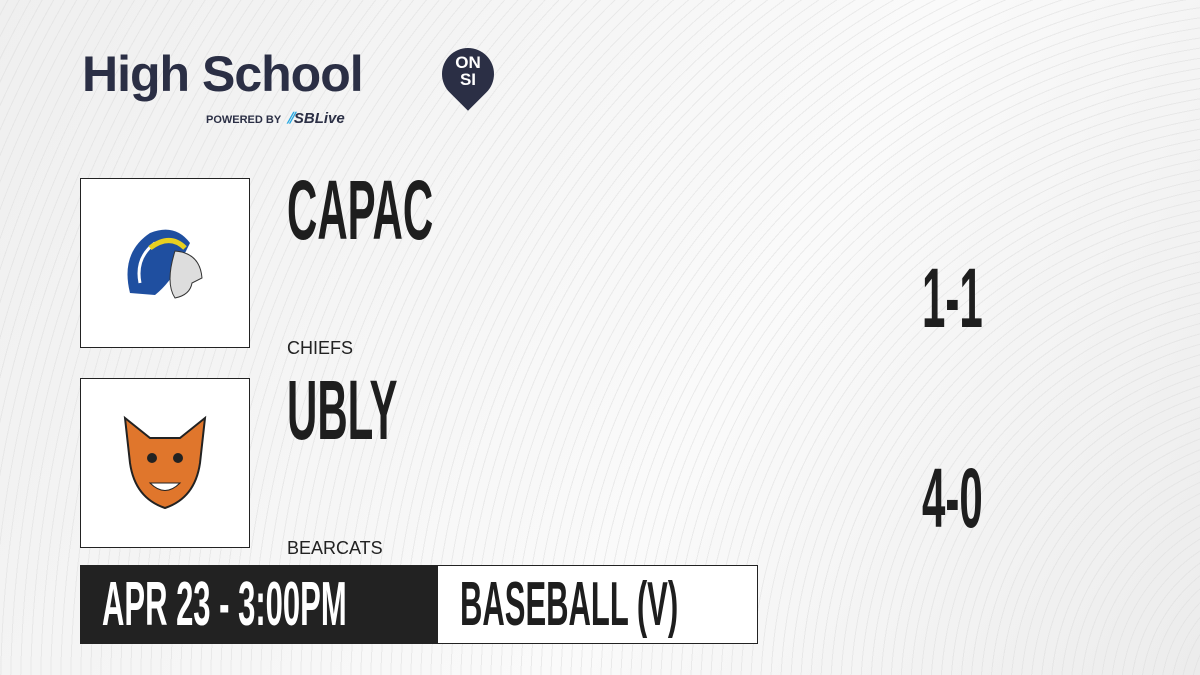  What do you see at coordinates (342, 410) in the screenshot?
I see `away-team-name: UBLY` at bounding box center [342, 410].